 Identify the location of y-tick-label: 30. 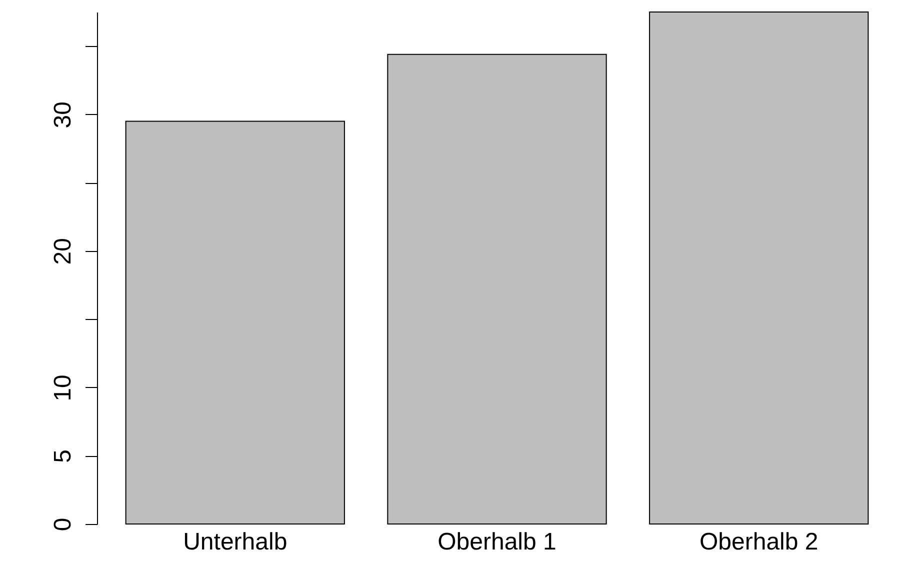
(63, 115).